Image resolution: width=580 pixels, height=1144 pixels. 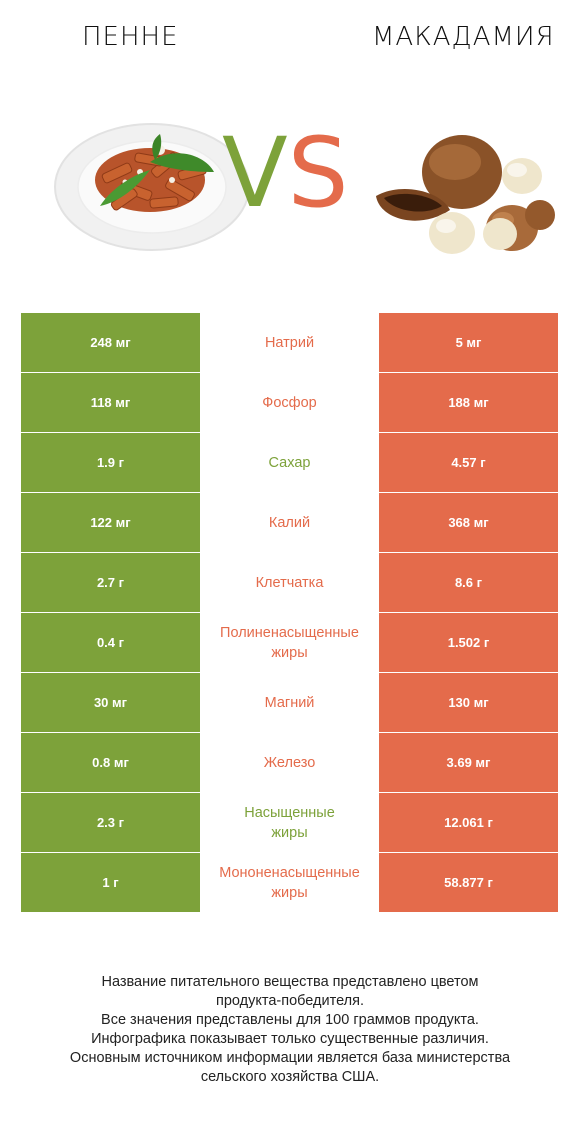 I want to click on table-row: 2.3 г Насыщенные жиры 12.061 г, so click(x=289, y=822).